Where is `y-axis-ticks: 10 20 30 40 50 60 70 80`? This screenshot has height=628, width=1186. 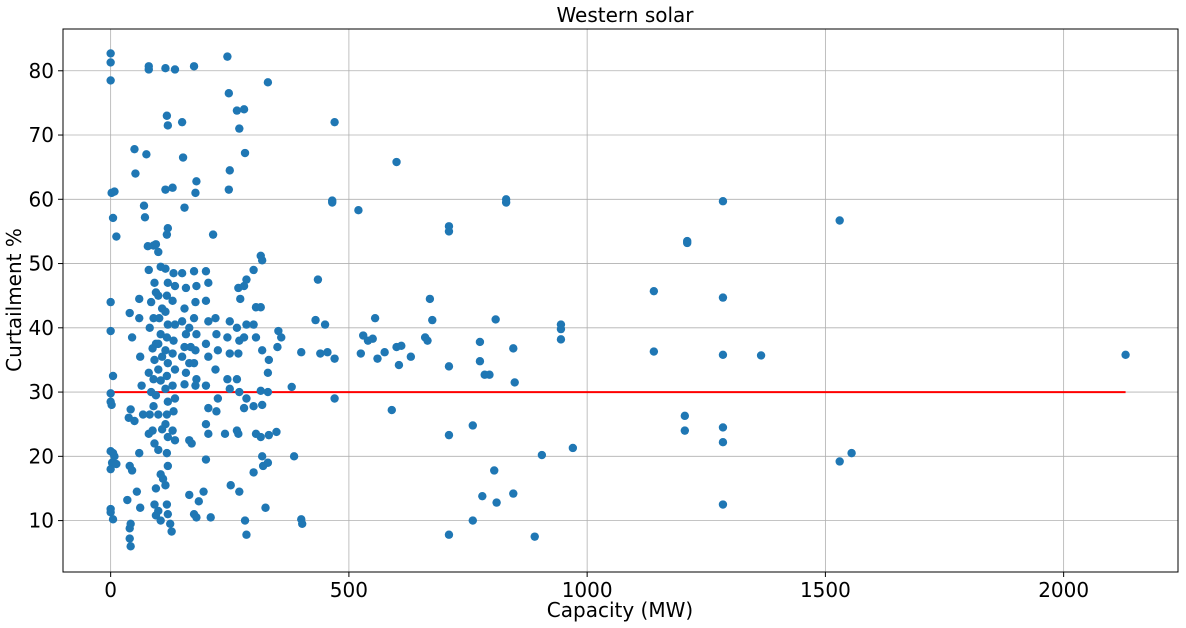
y-axis-ticks: 10 20 30 40 50 60 70 80 is located at coordinates (46, 296).